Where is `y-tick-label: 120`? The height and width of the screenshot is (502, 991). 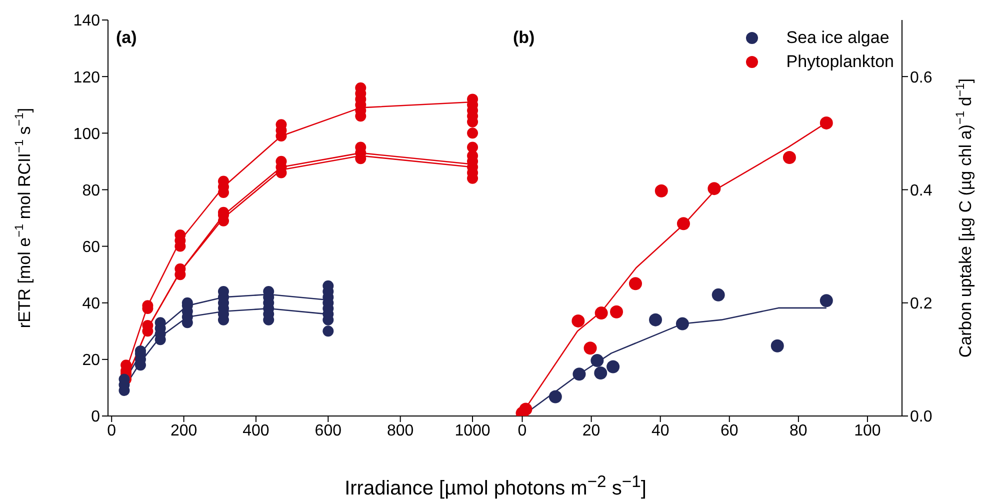
y-tick-label: 120 is located at coordinates (86, 77).